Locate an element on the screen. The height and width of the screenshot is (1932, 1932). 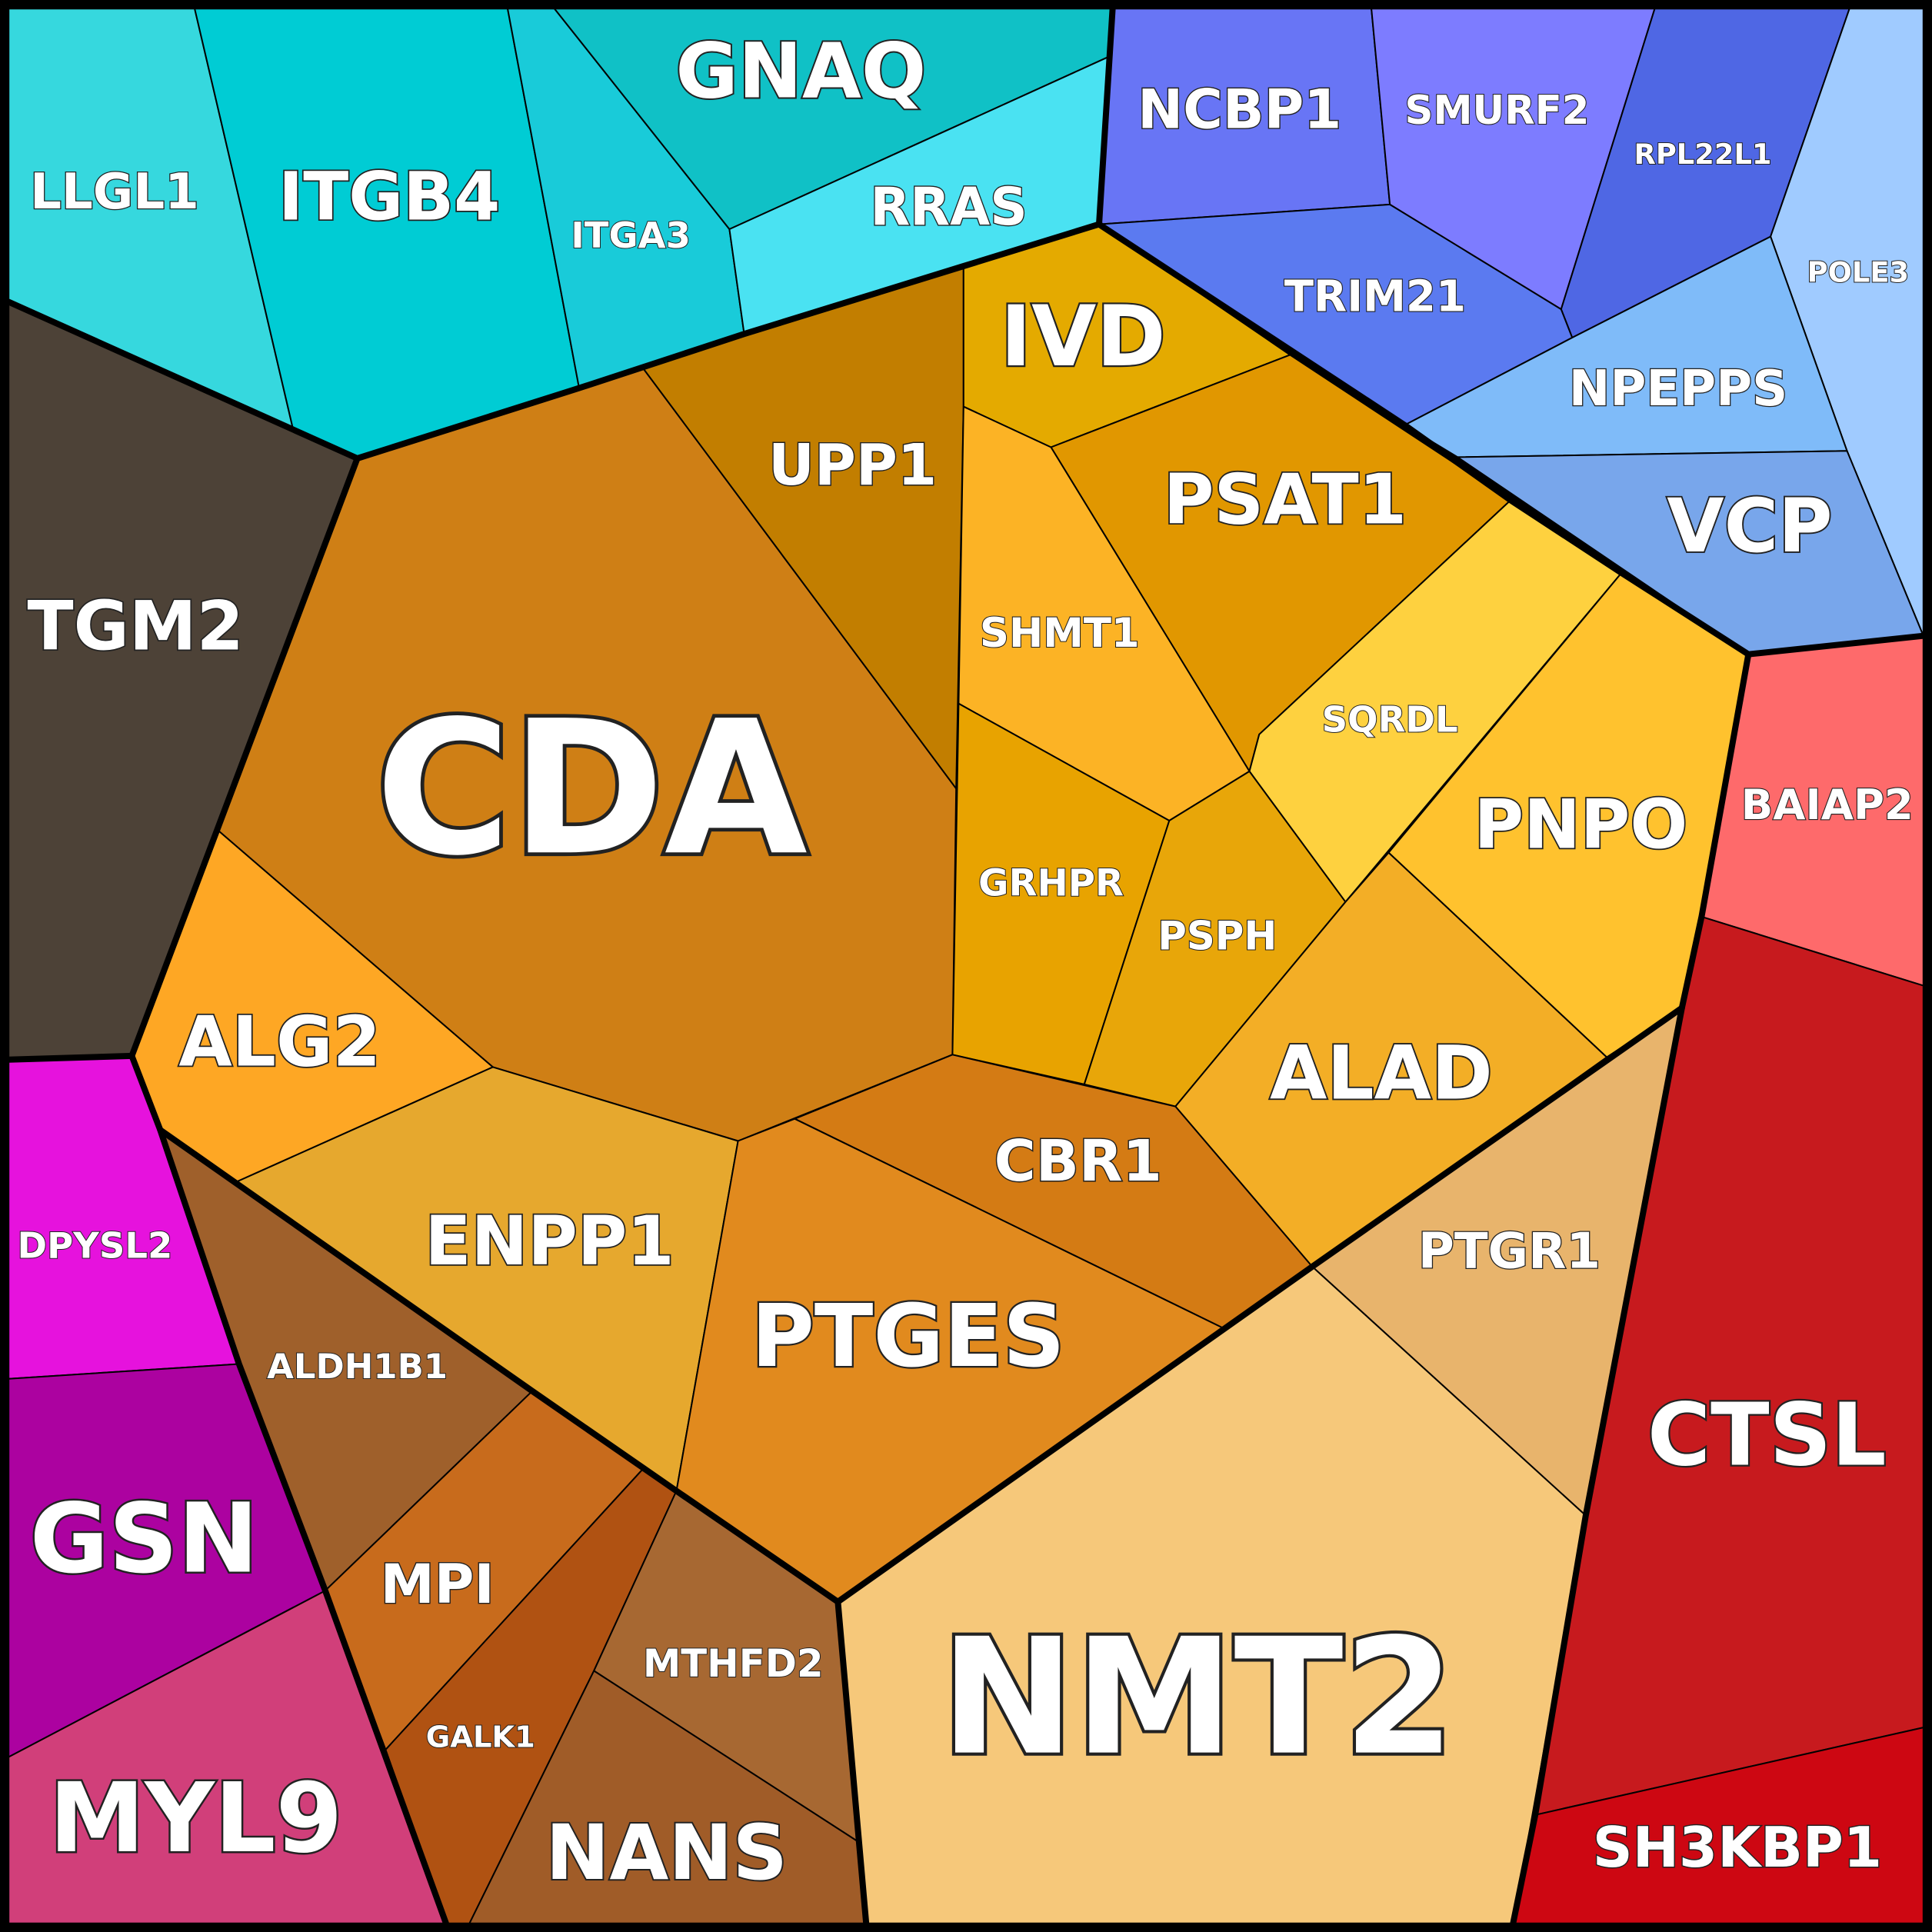
cell-label-enpp1: ENPP1 is located at coordinates (549, 1241).